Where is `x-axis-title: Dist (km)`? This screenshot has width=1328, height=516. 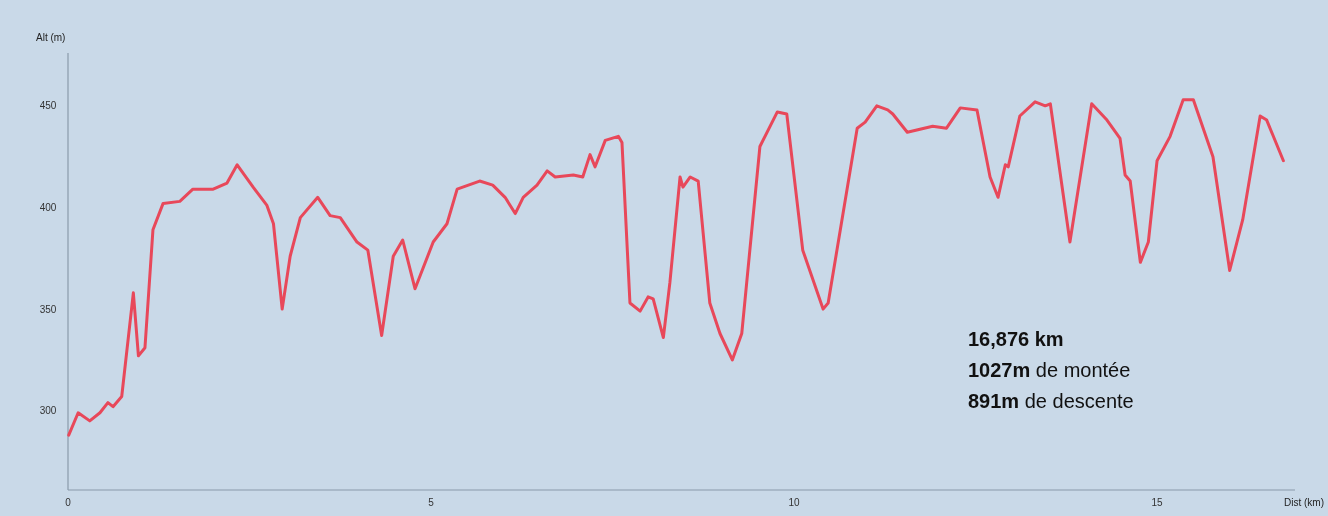 x-axis-title: Dist (km) is located at coordinates (1304, 502).